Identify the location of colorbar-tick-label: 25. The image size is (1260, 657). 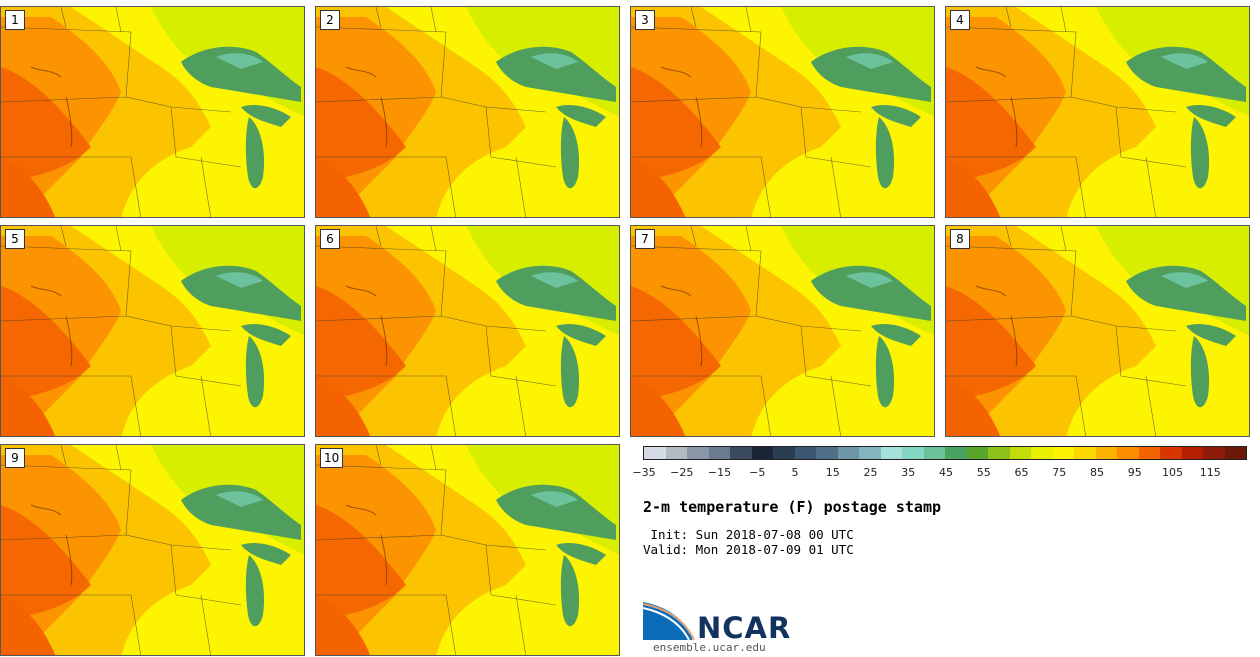
(870, 472).